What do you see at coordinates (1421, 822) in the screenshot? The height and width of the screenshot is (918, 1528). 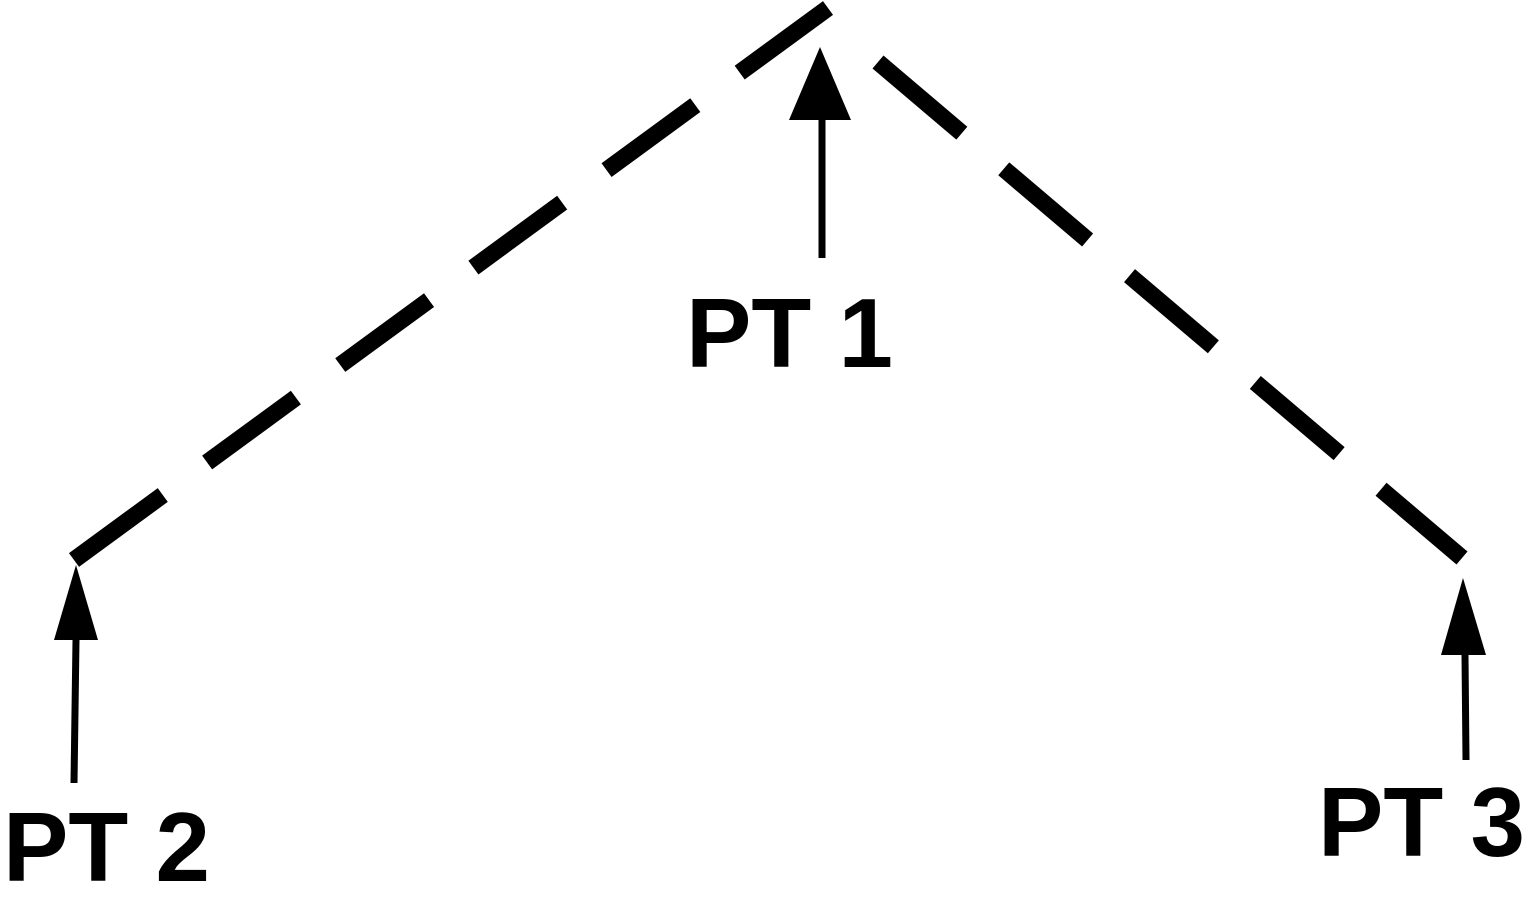 I see `label-pt3: PT 3` at bounding box center [1421, 822].